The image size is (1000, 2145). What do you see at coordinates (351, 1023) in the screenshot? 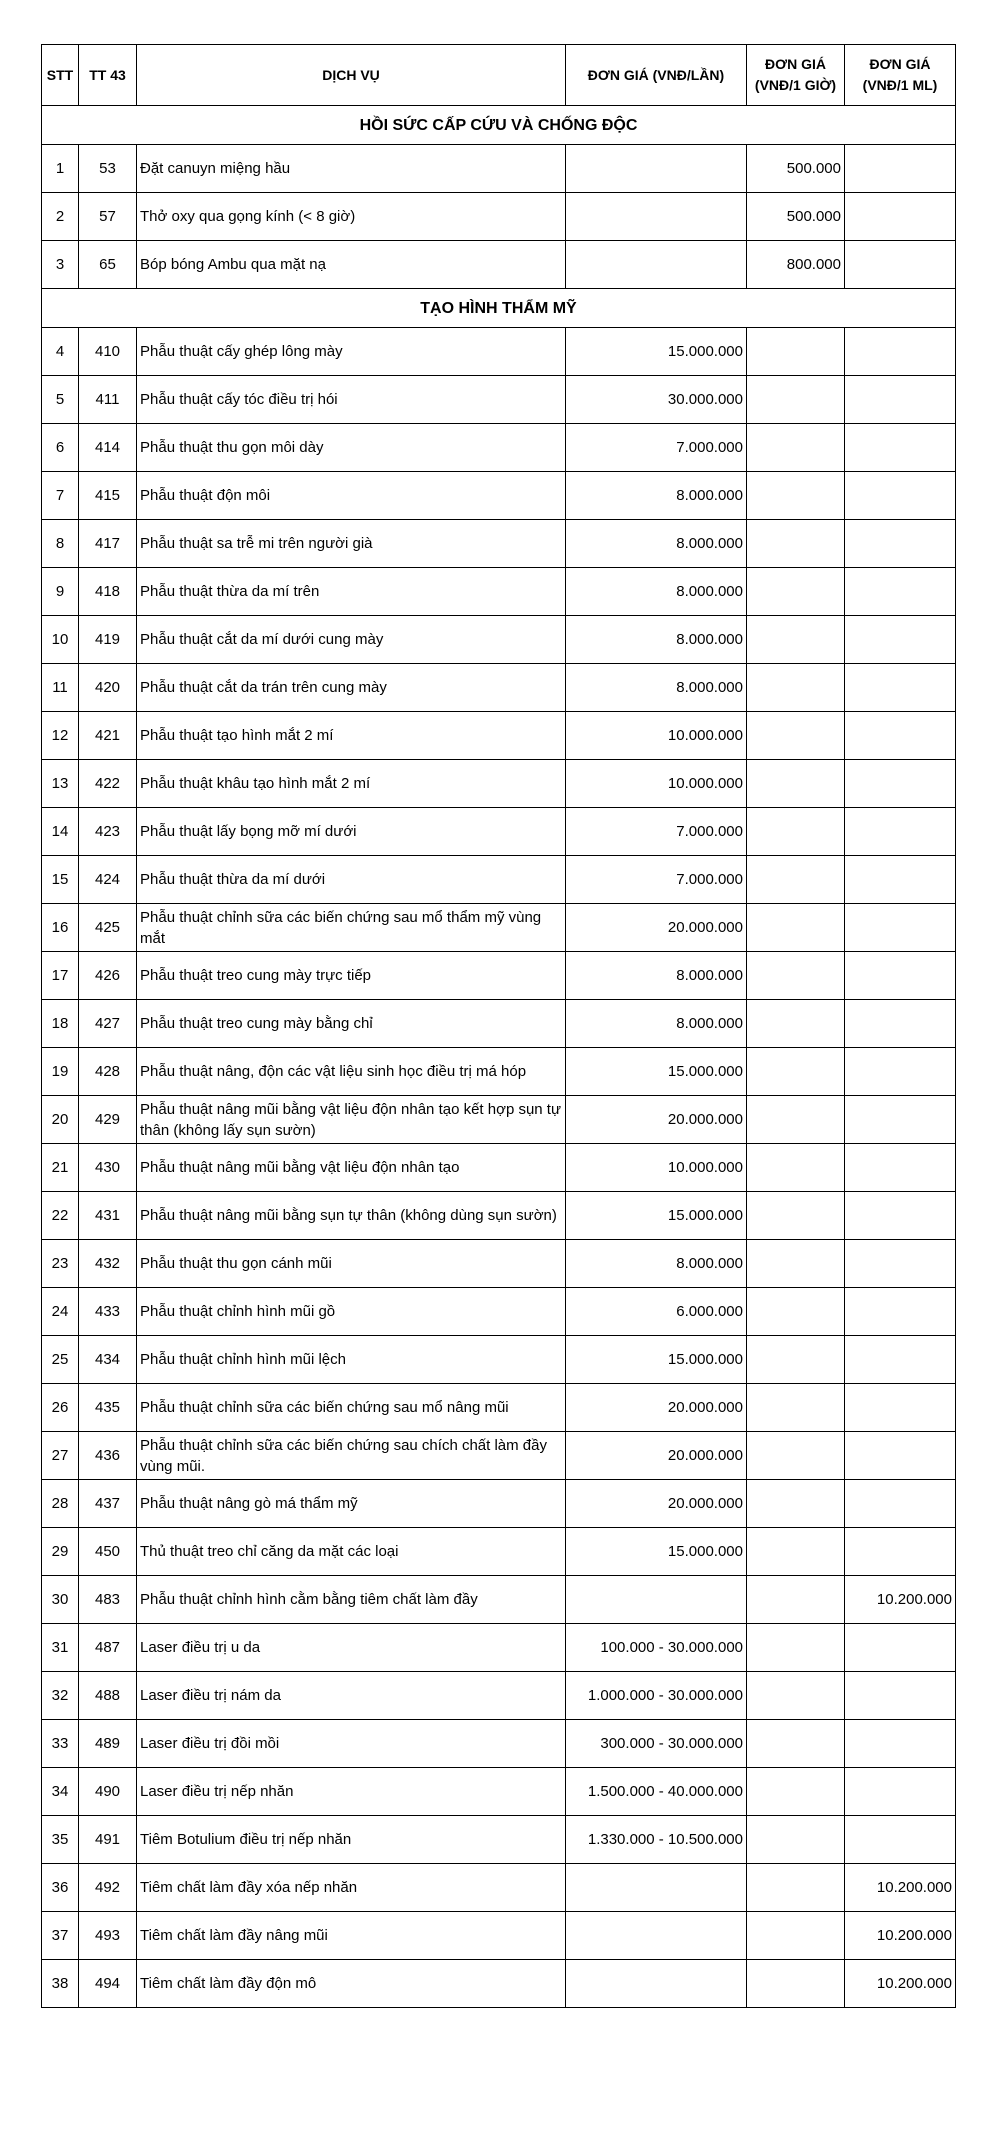
I see `service-cell: Phẫu thuật treo cung mày bằng chỉ` at bounding box center [351, 1023].